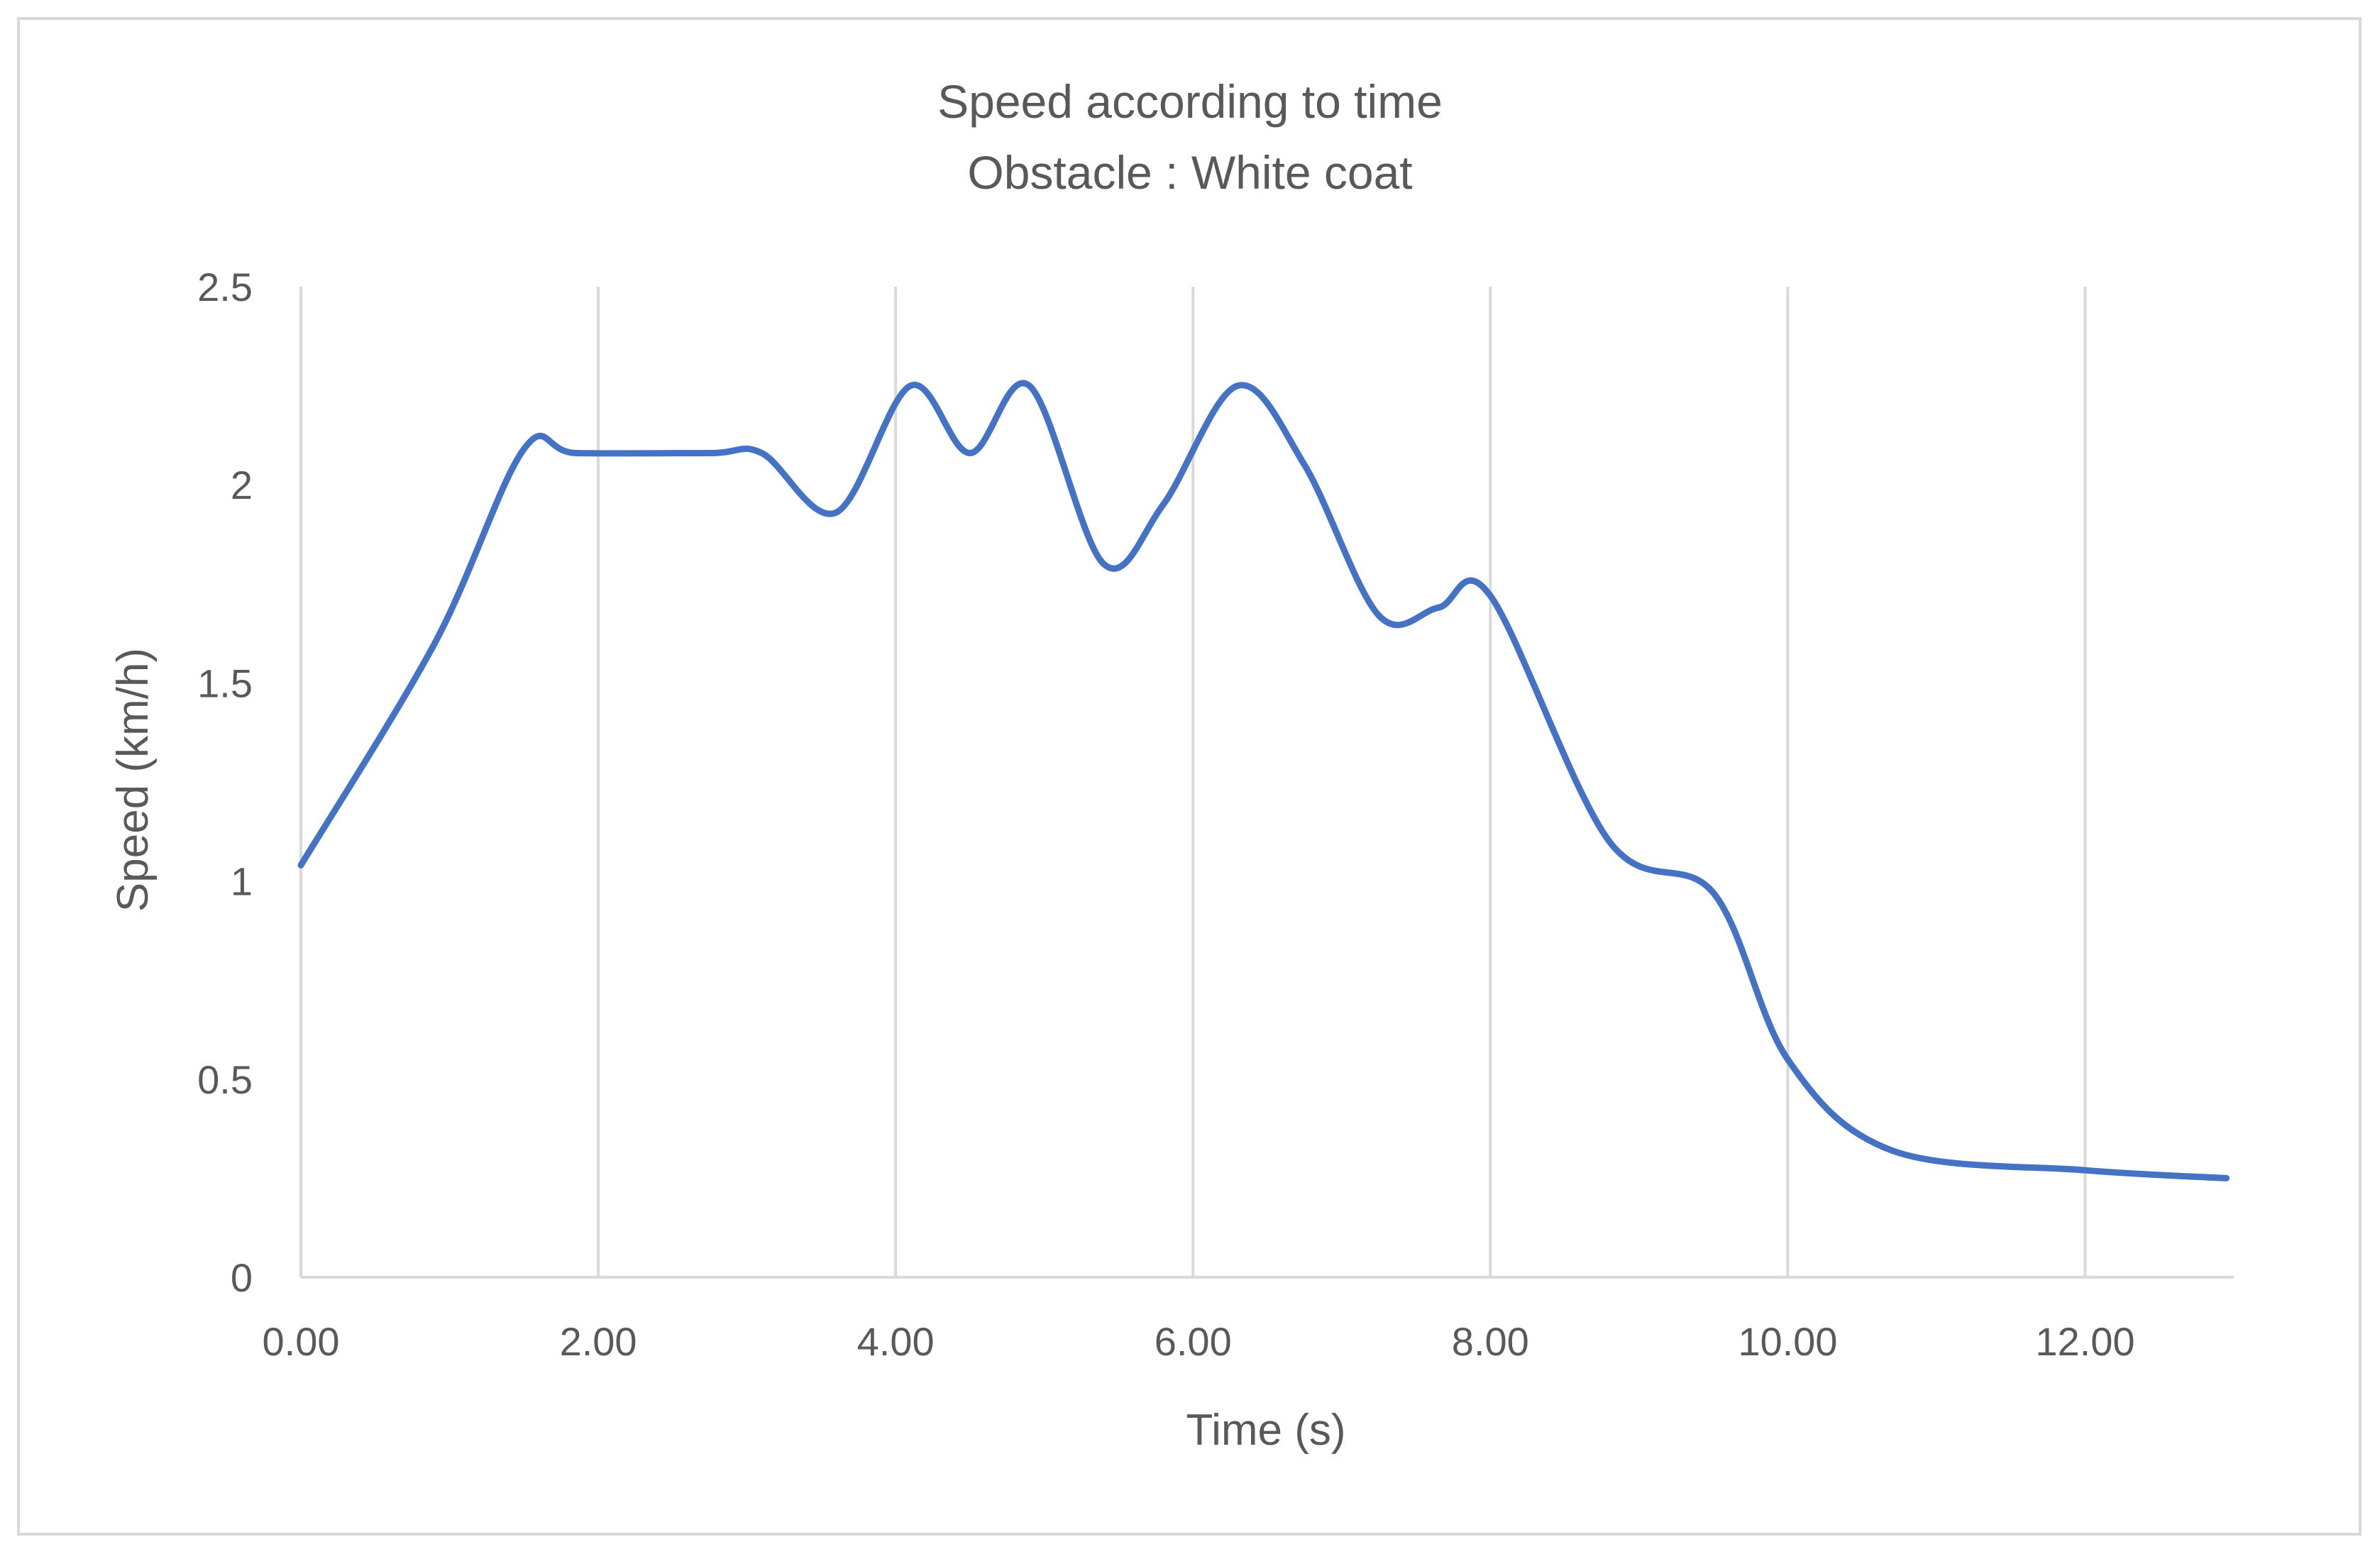 Image resolution: width=2380 pixels, height=1554 pixels. What do you see at coordinates (302, 1341) in the screenshot?
I see `x-tick-label: 0.00` at bounding box center [302, 1341].